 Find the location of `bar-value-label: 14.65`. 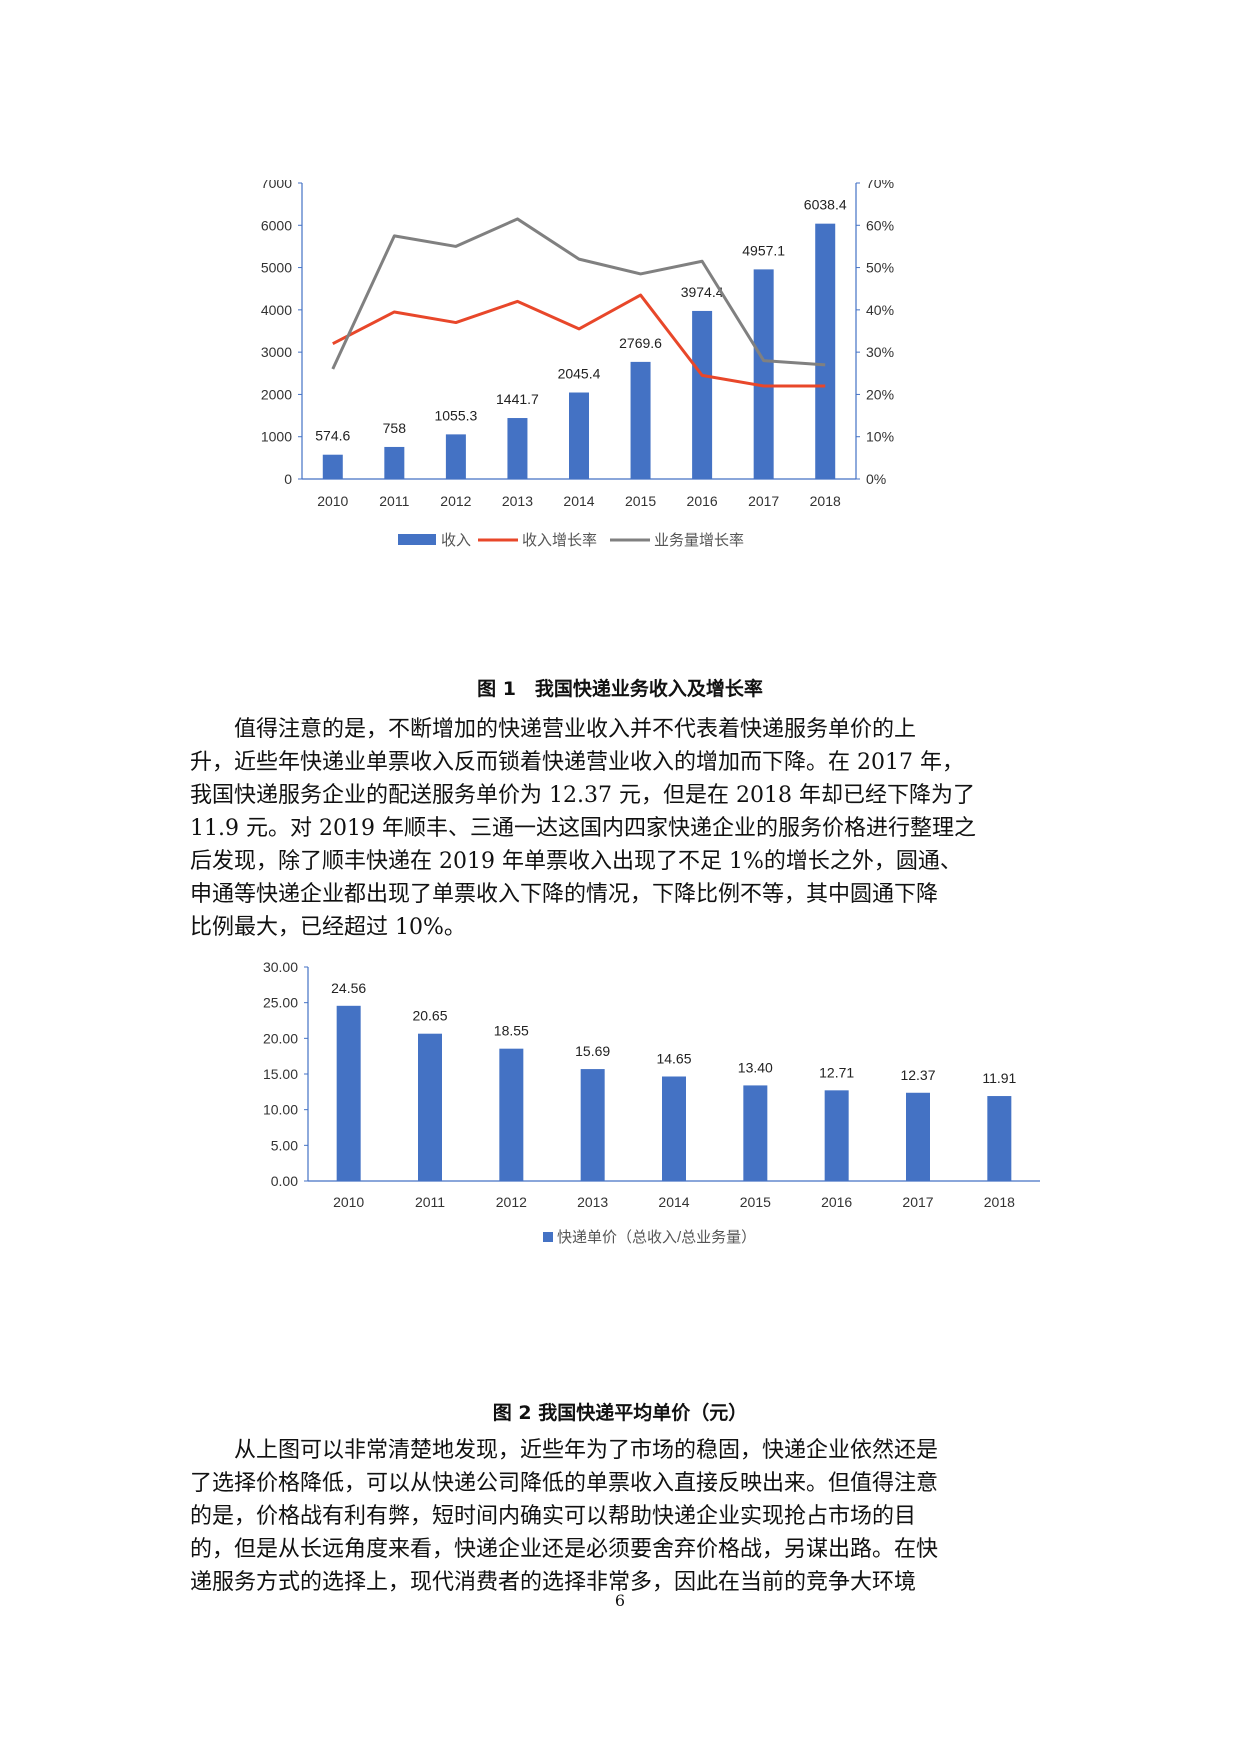

bar-value-label: 14.65 is located at coordinates (673, 1058).